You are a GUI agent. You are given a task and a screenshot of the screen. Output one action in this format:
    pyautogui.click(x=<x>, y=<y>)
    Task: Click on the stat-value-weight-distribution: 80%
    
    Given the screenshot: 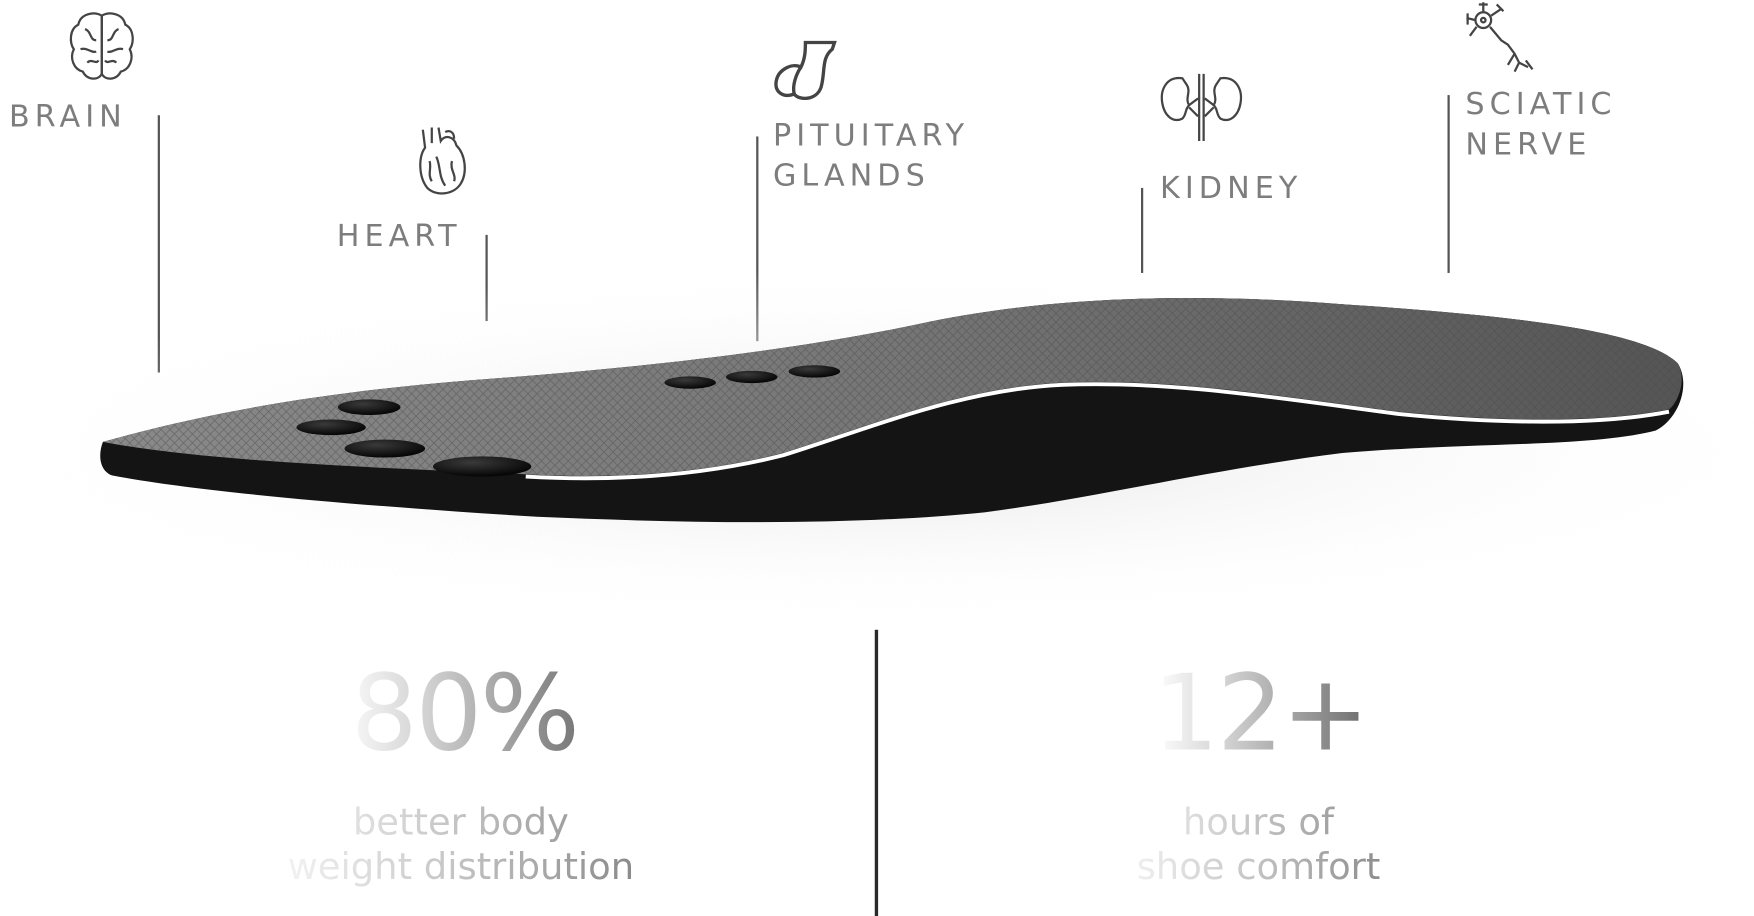 What is the action you would take?
    pyautogui.click(x=464, y=714)
    